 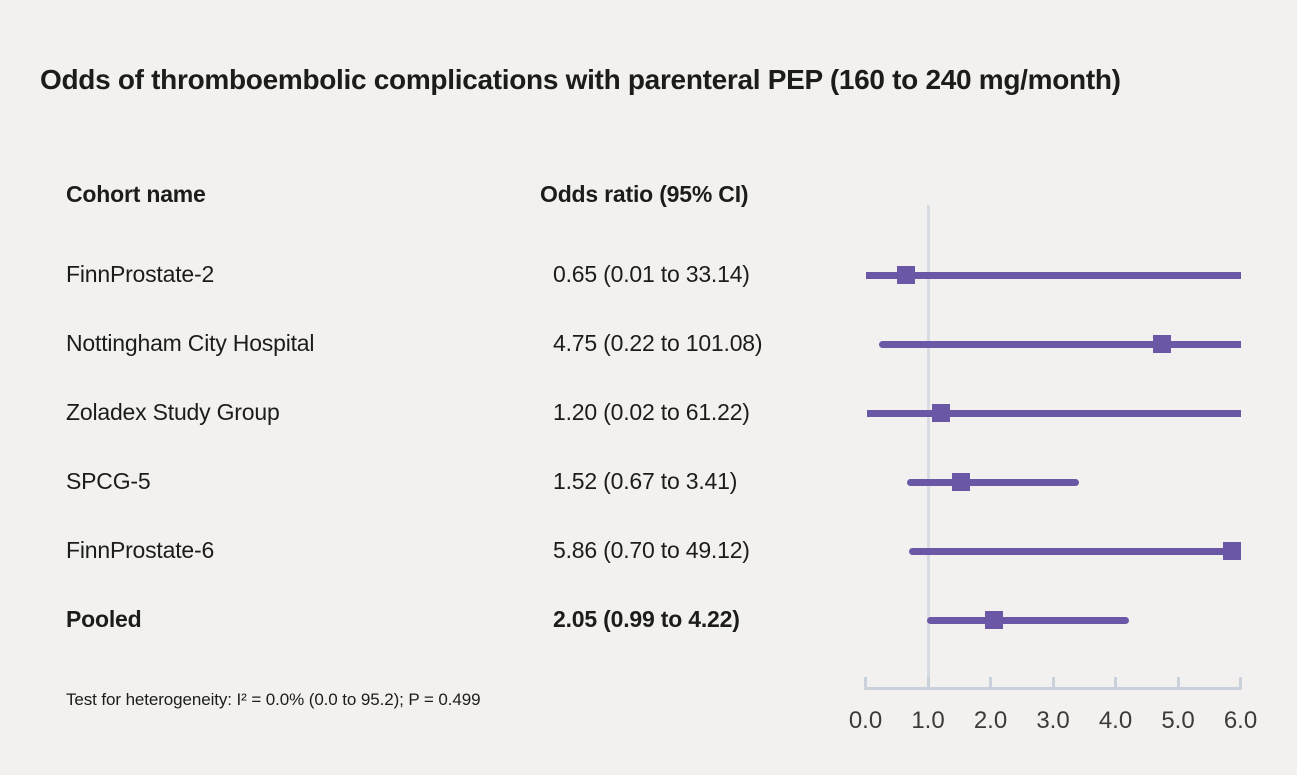 I want to click on cohort-name-label: FinnProstate-6, so click(x=140, y=550).